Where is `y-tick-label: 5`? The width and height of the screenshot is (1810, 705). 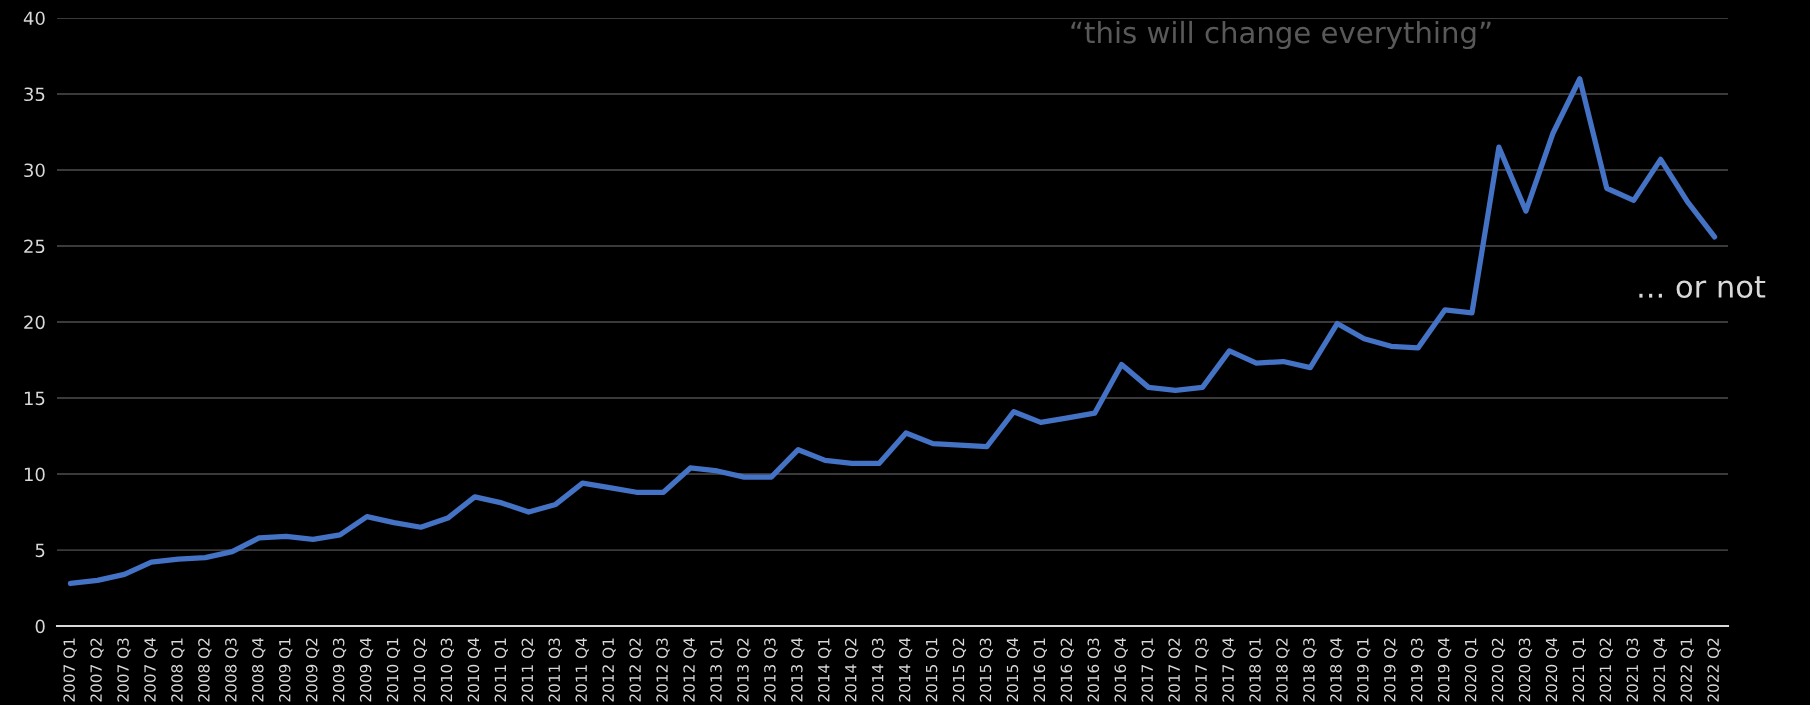
y-tick-label: 5 is located at coordinates (40, 550).